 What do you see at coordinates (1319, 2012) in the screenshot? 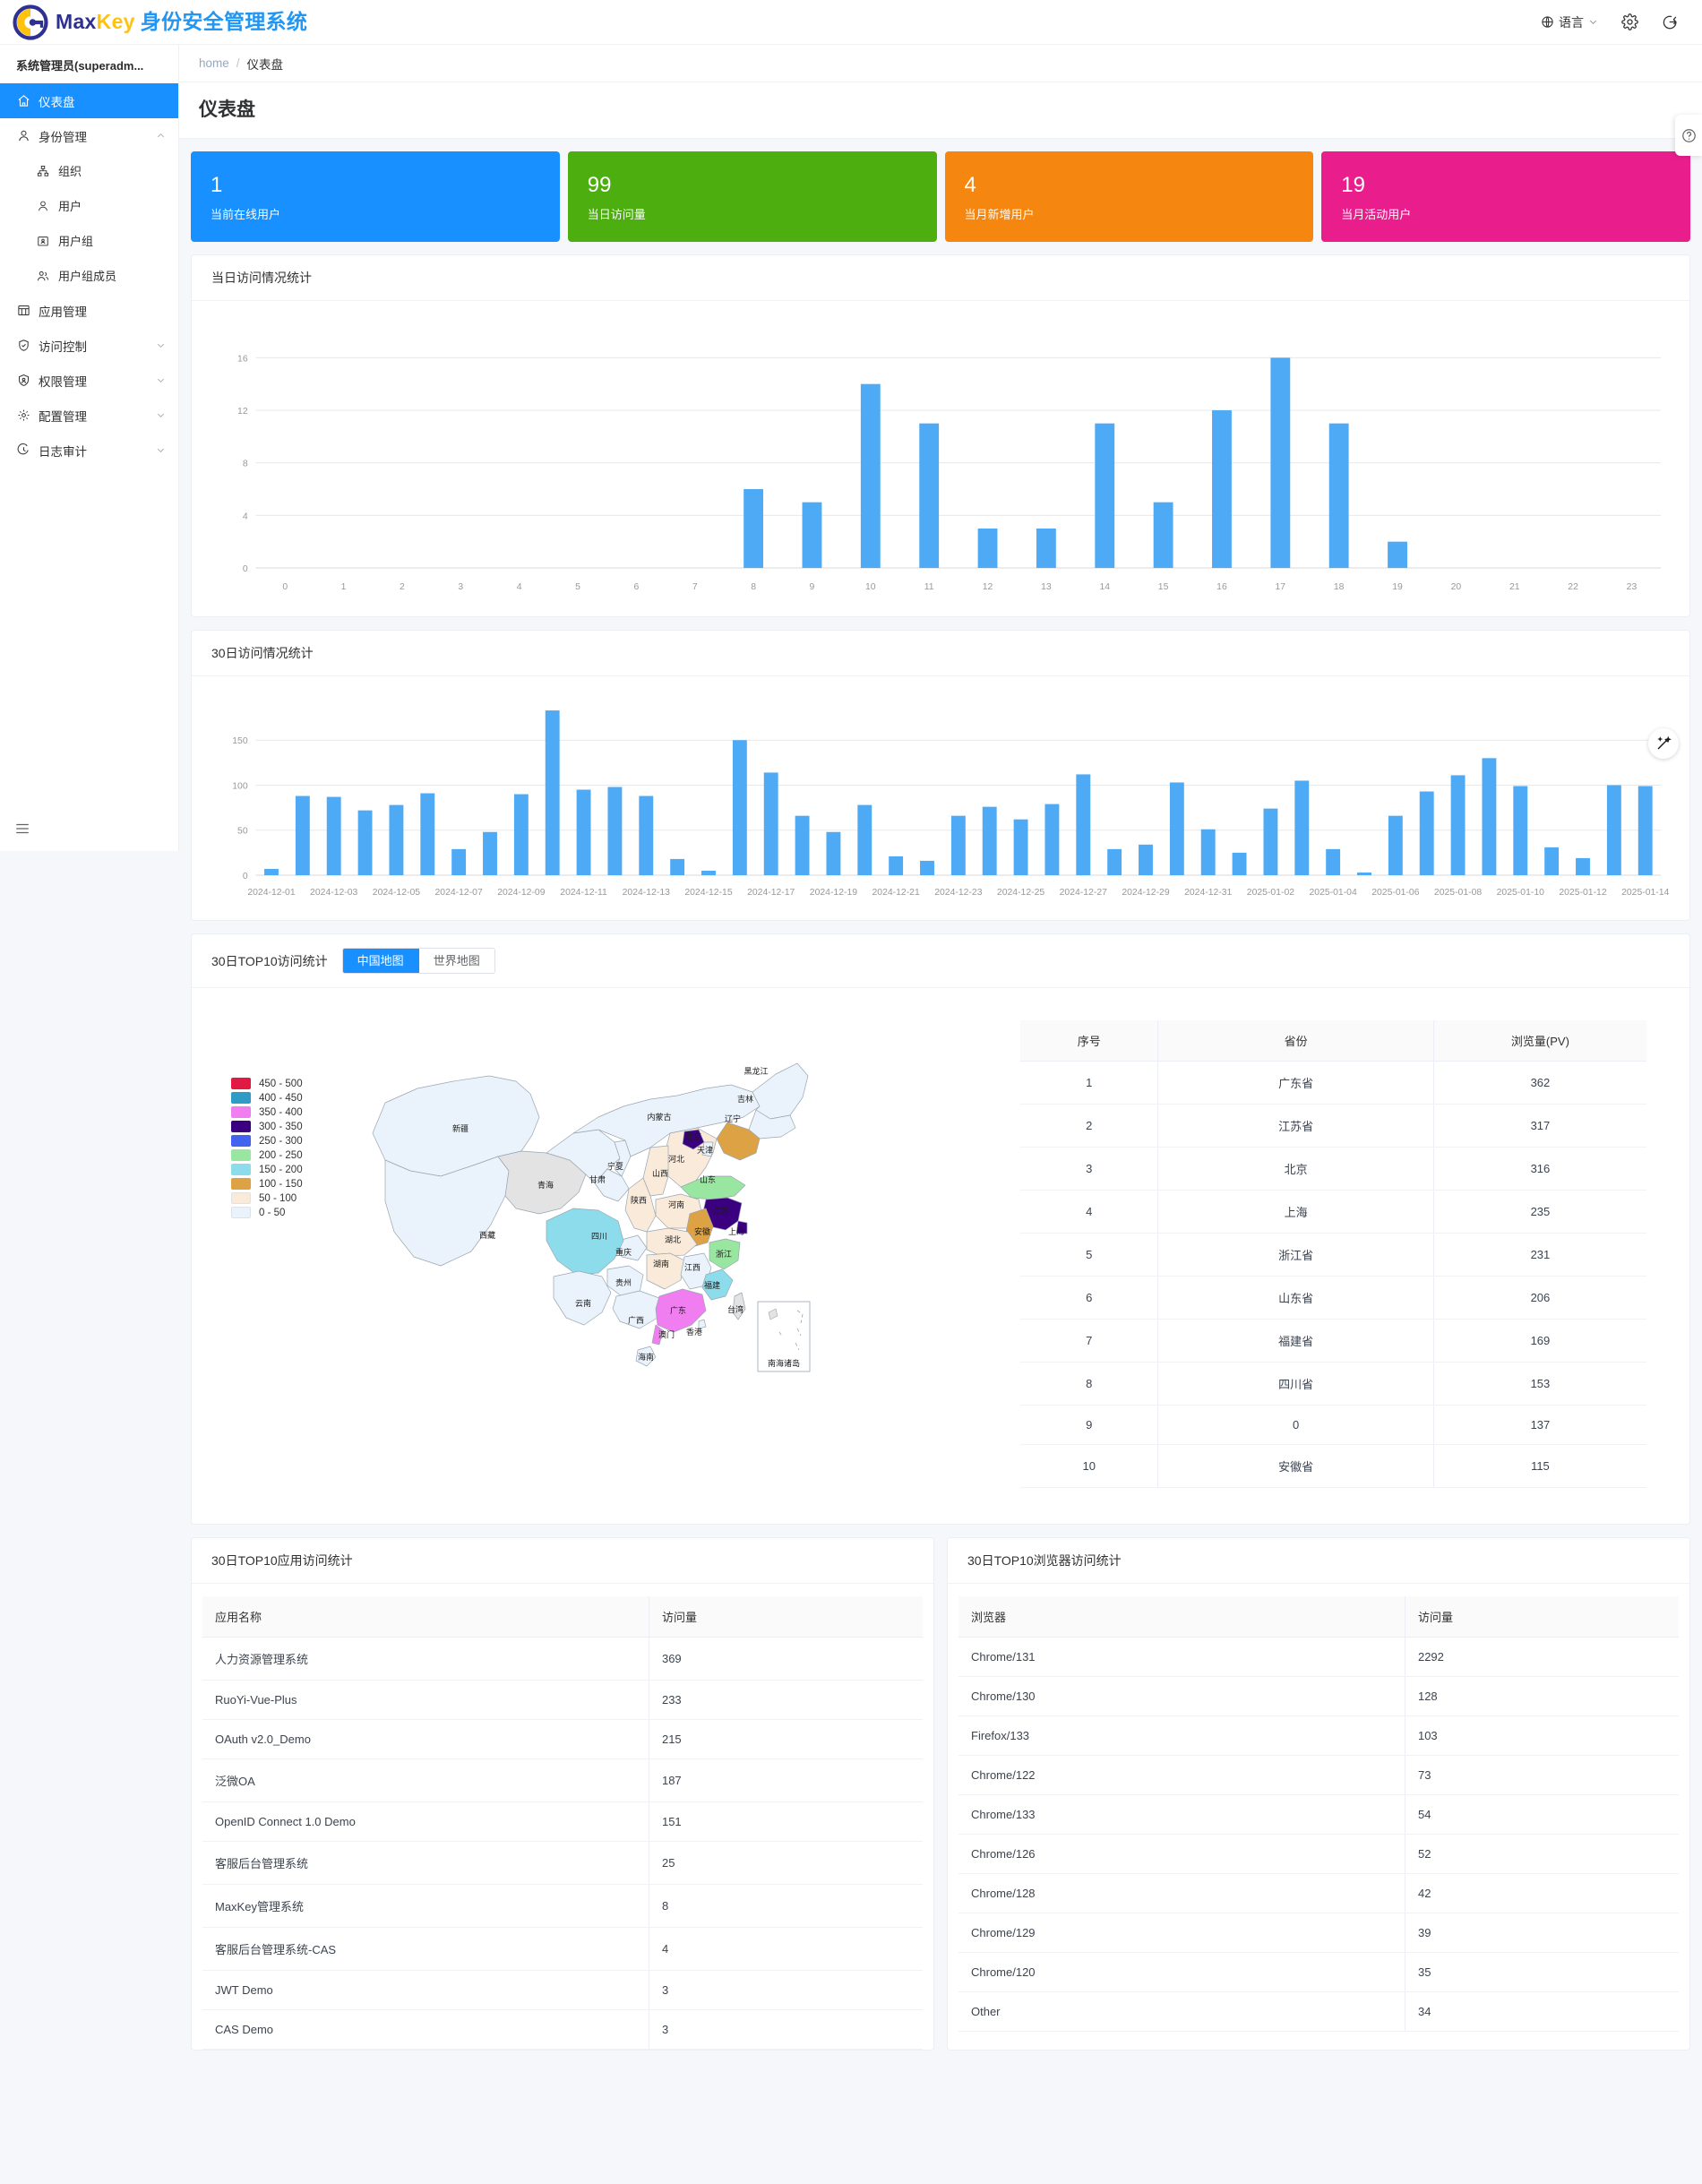
I see `table-row: Other 34` at bounding box center [1319, 2012].